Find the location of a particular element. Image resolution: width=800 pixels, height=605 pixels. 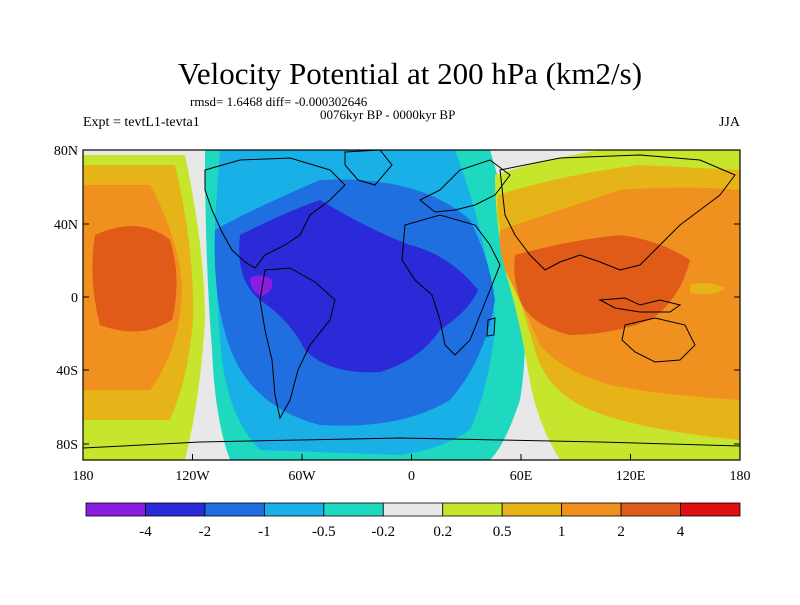

south-america-outline is located at coordinates (297, 343).